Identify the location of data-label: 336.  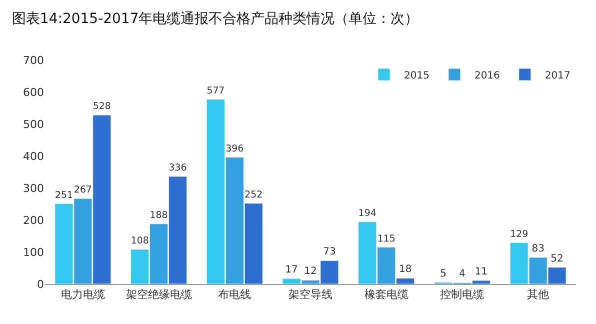
(177, 168).